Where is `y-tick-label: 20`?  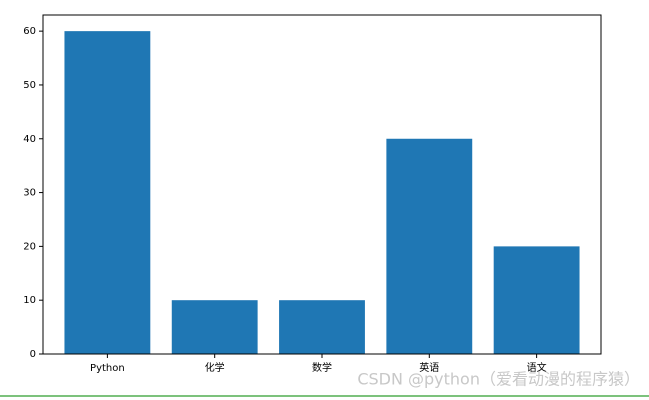
y-tick-label: 20 is located at coordinates (29, 246).